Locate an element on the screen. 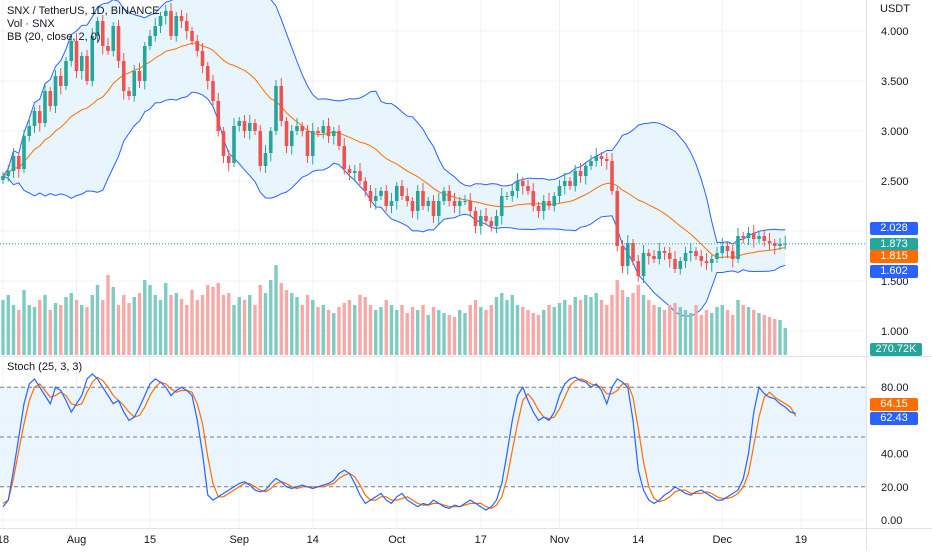  time-tick-label: 15 is located at coordinates (150, 540).